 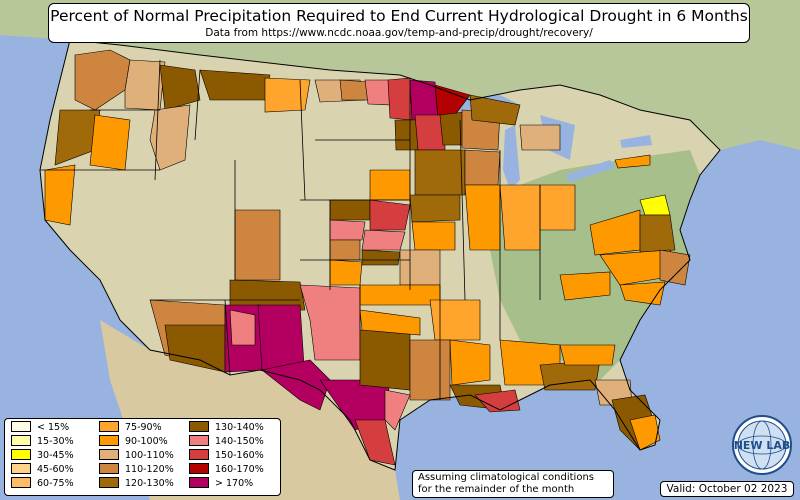 I want to click on legend-item: 160-170%, so click(x=226, y=469).